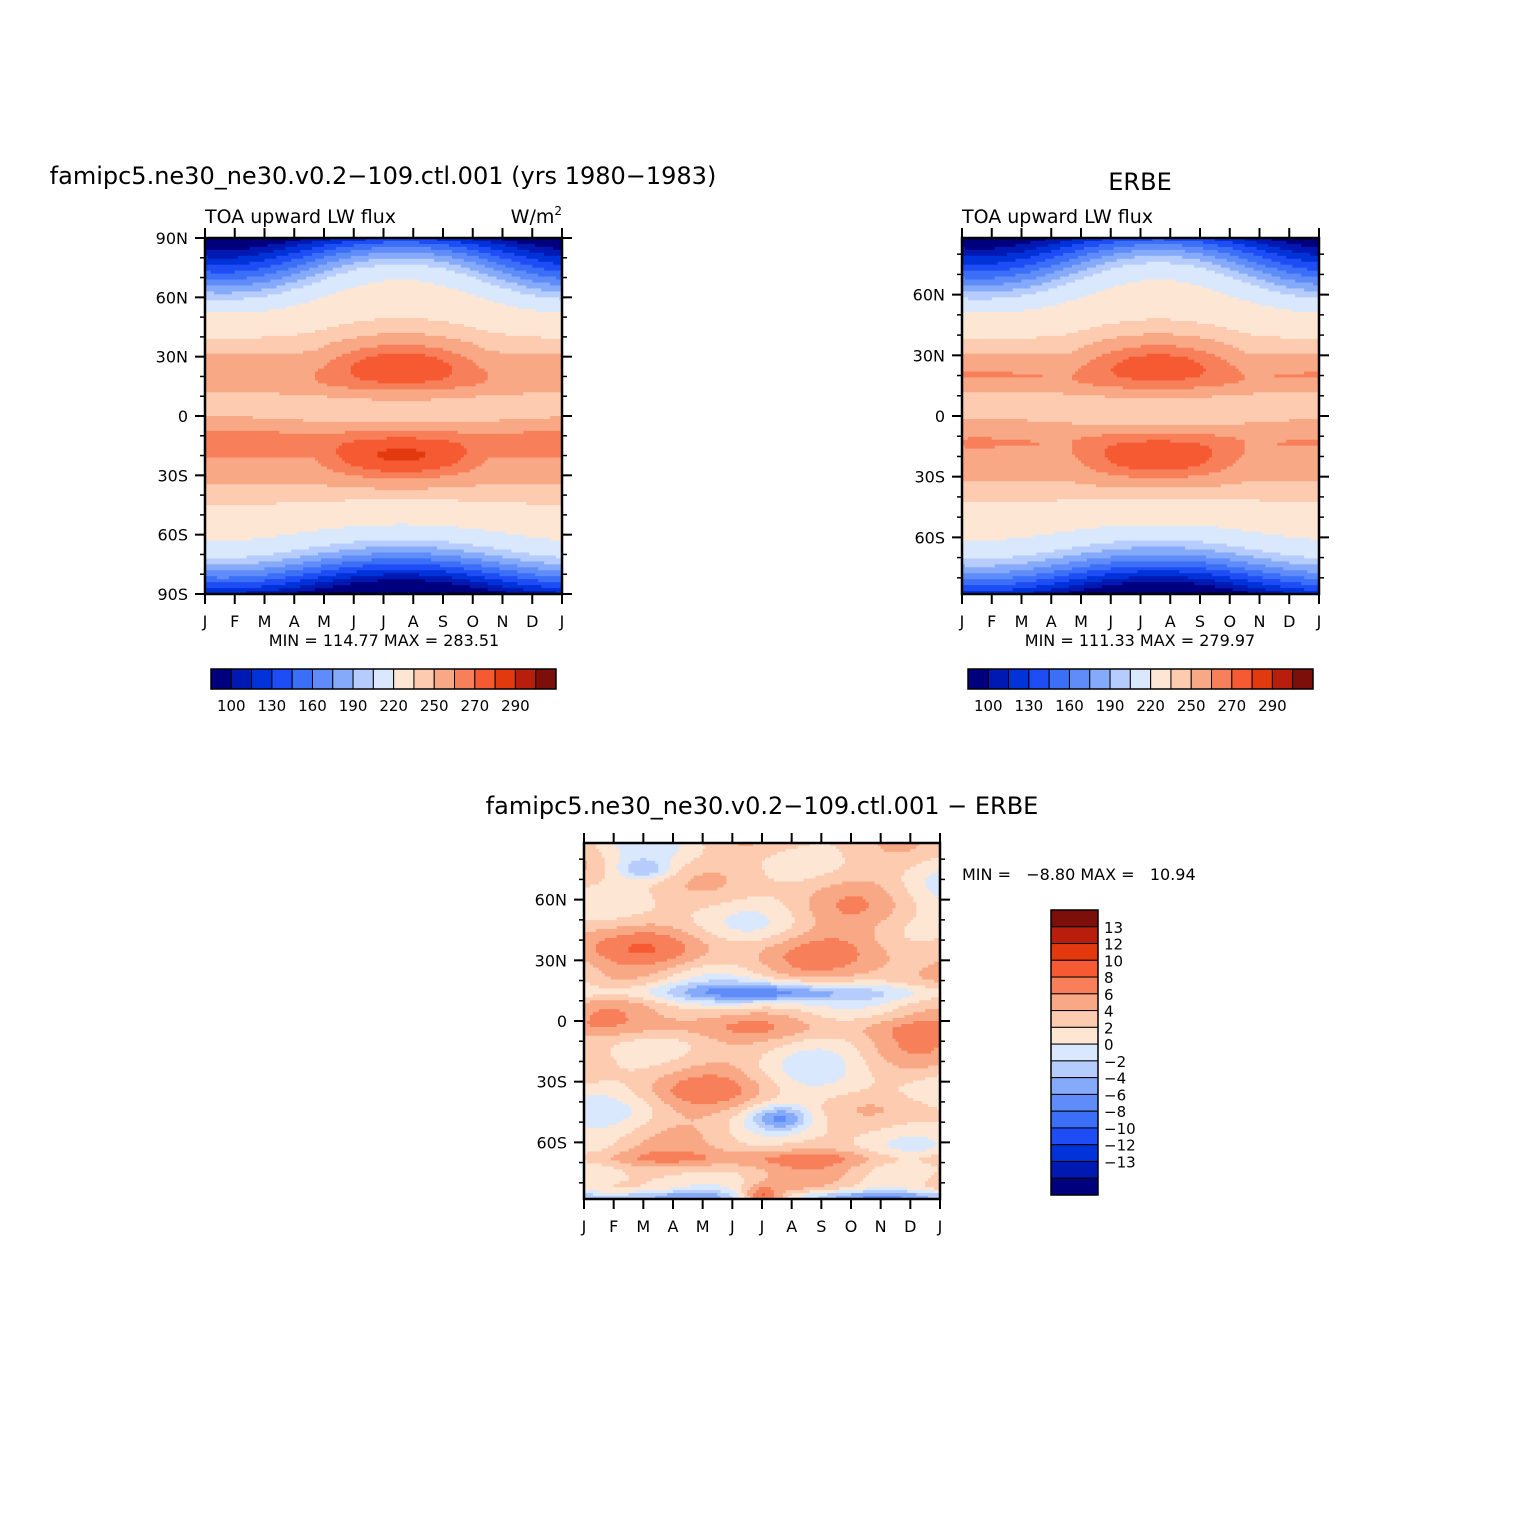 The width and height of the screenshot is (1524, 1524). What do you see at coordinates (1081, 621) in the screenshot?
I see `x-tick-label: M` at bounding box center [1081, 621].